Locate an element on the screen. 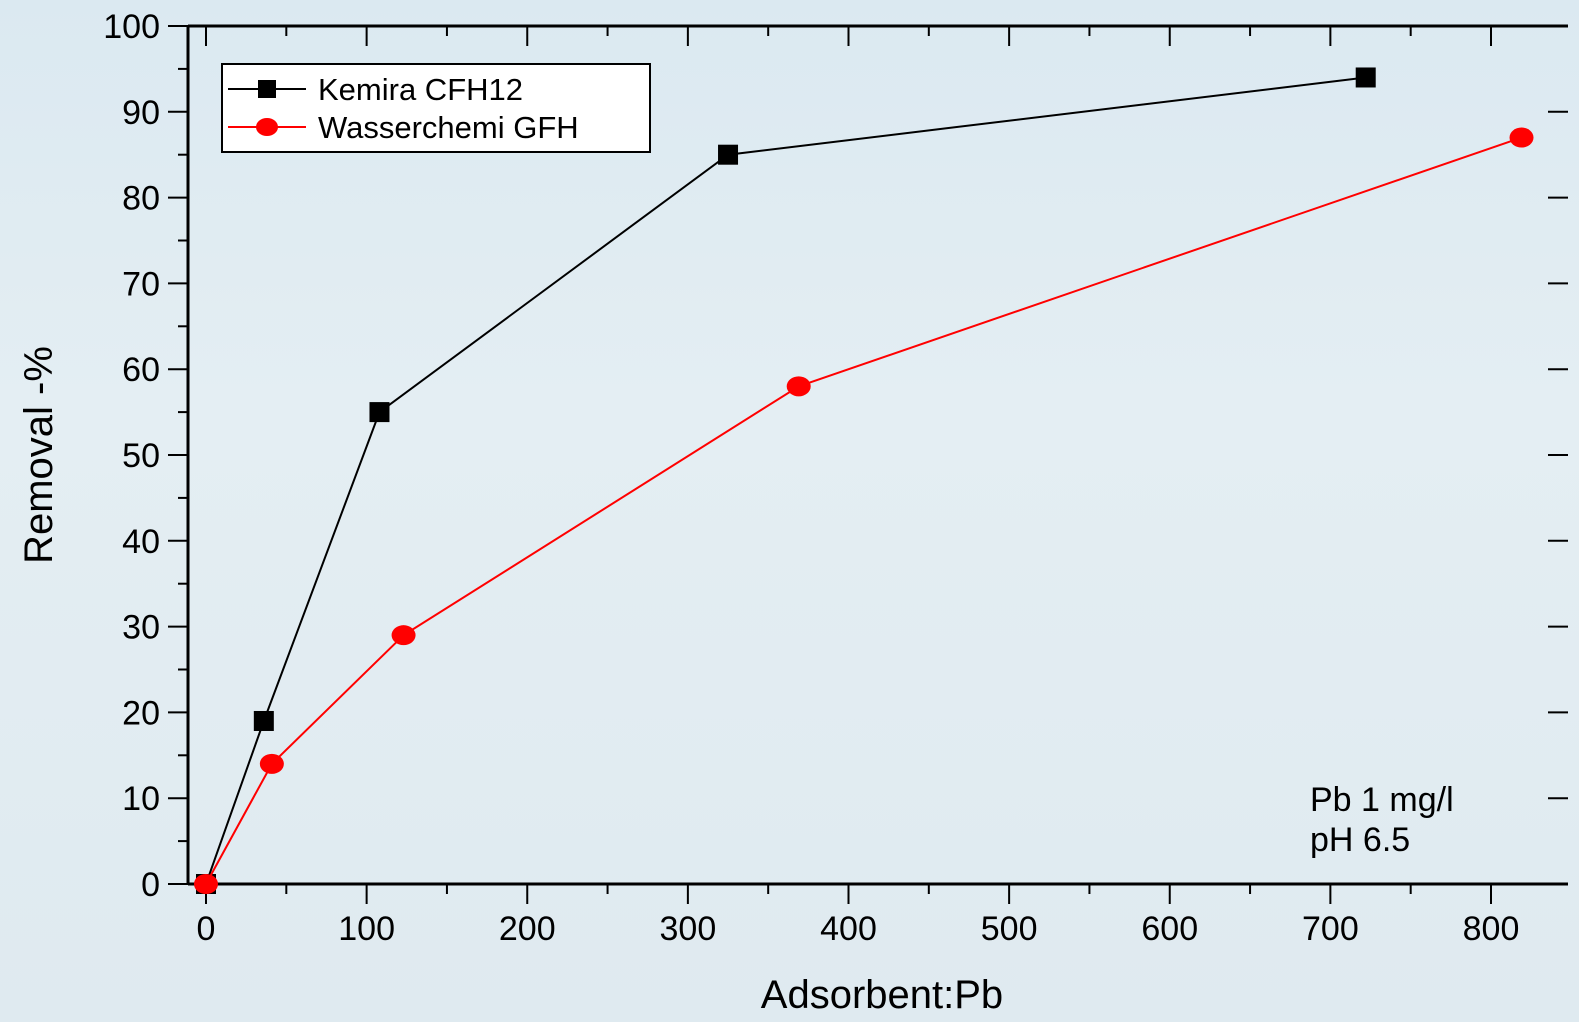 Image resolution: width=1579 pixels, height=1022 pixels. y-tick-label-90: 90 is located at coordinates (141, 113).